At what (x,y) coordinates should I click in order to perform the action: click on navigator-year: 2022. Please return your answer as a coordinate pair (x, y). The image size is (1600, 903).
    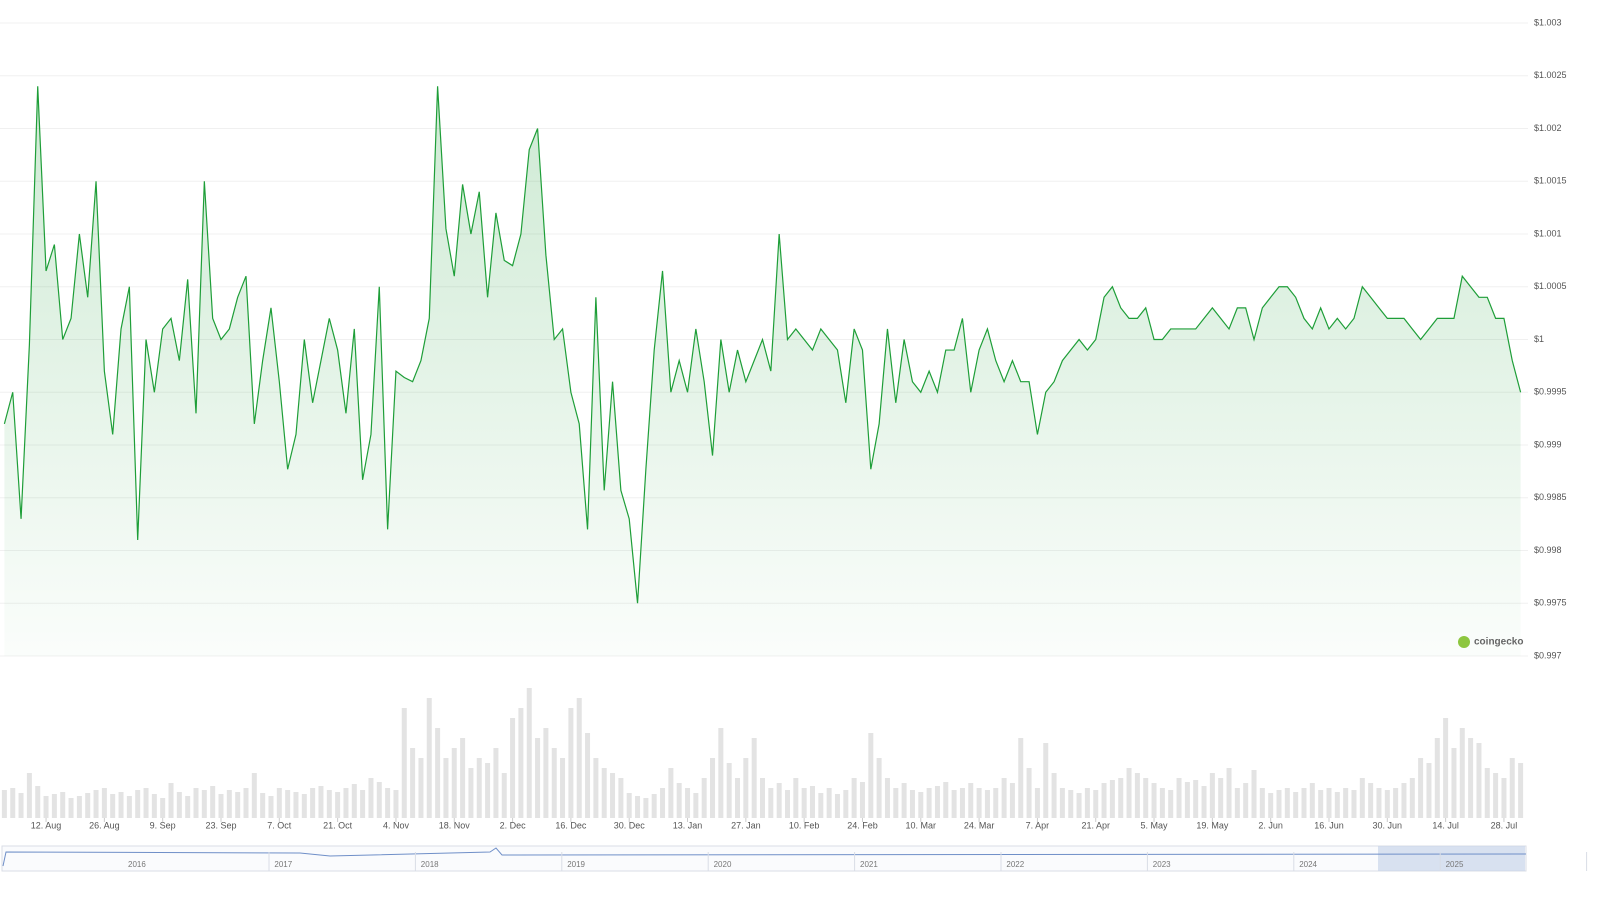
    Looking at the image, I should click on (1015, 864).